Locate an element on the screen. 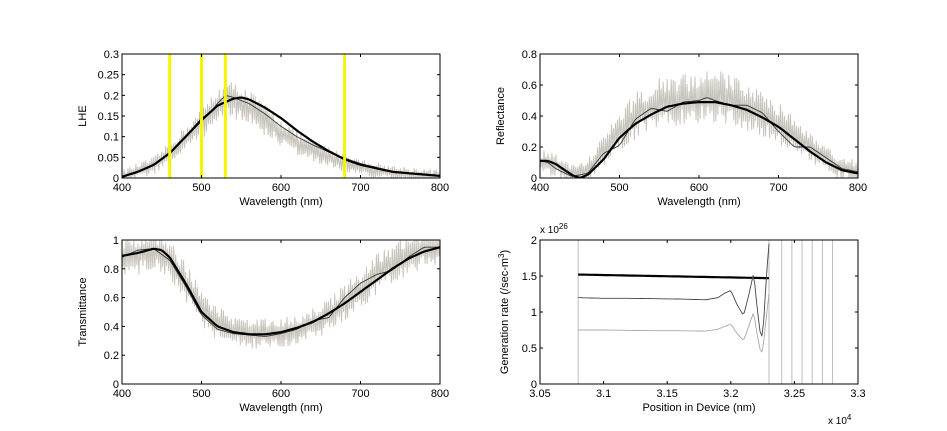 The width and height of the screenshot is (947, 431). x-tick-label: 3.05 is located at coordinates (539, 394).